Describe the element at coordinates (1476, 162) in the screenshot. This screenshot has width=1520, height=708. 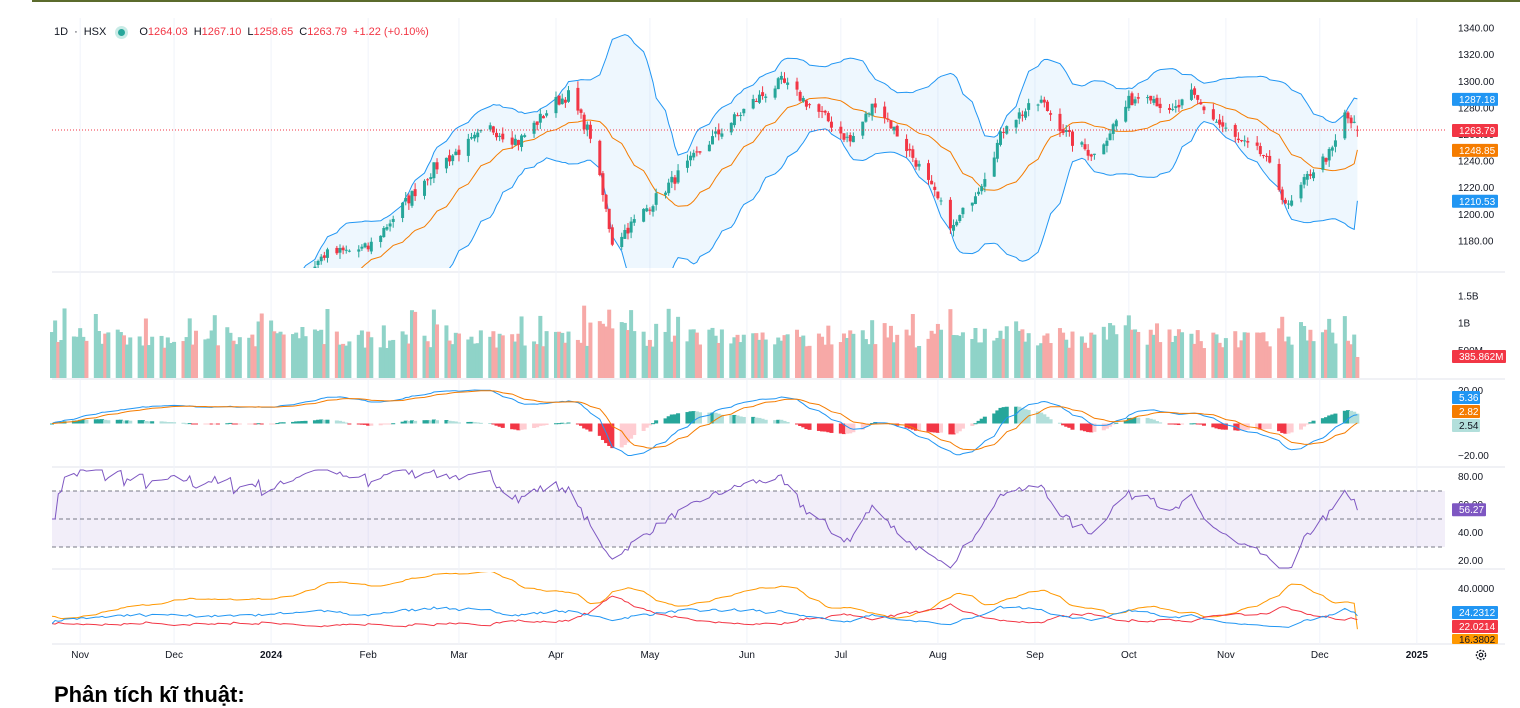
I see `price-axis-tick: 1240.00` at that location.